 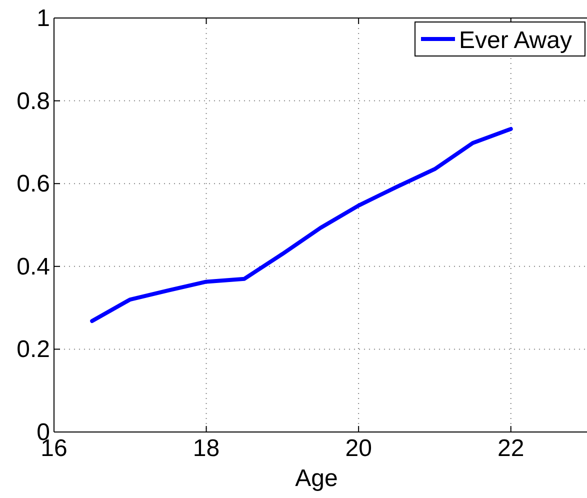 I want to click on x-tick-label: 22, so click(x=511, y=448).